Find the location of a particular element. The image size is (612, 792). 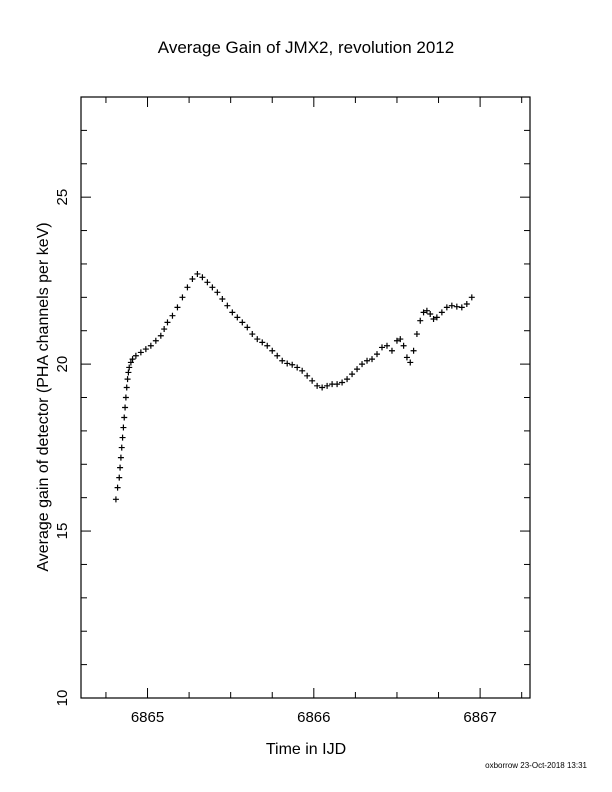

y-tick-label: 15 is located at coordinates (62, 531).